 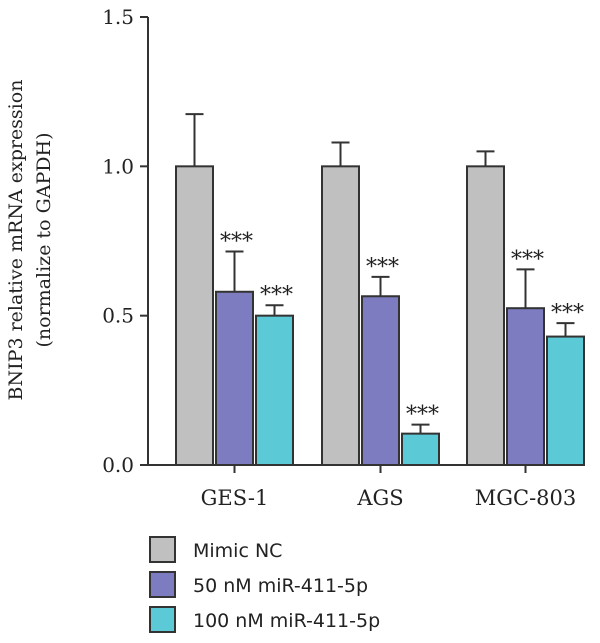 I want to click on x-tick-label: AGS, so click(x=379, y=498).